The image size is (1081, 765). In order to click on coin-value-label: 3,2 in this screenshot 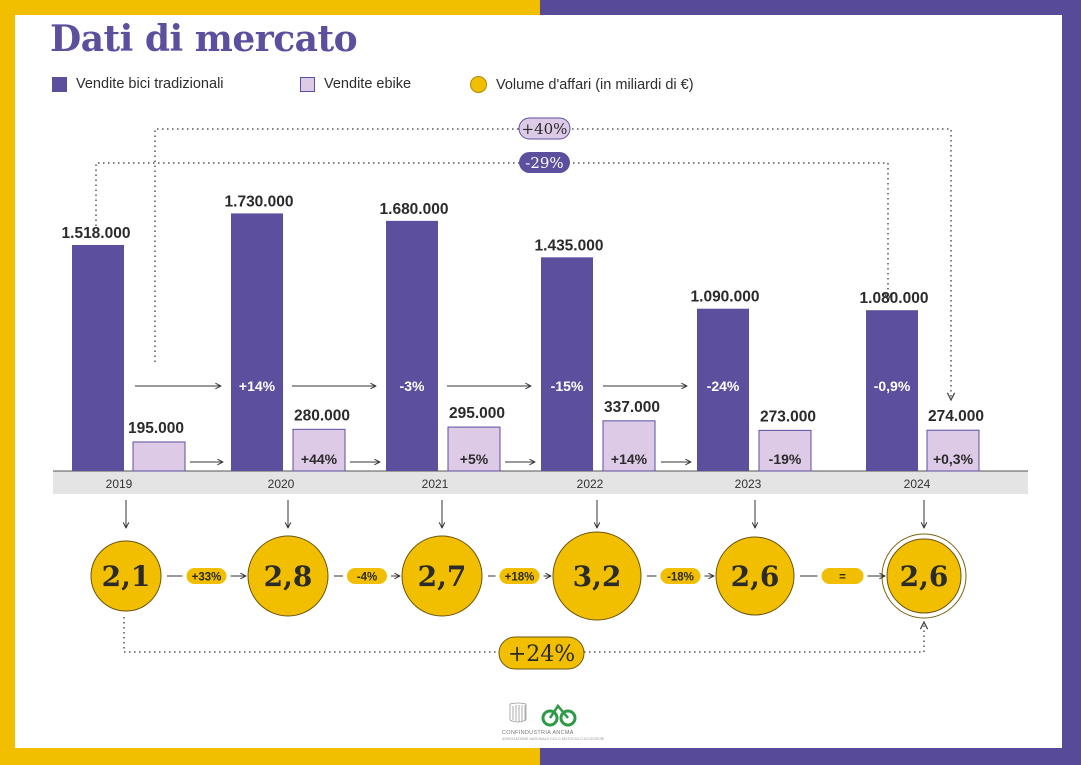, I will do `click(597, 576)`.